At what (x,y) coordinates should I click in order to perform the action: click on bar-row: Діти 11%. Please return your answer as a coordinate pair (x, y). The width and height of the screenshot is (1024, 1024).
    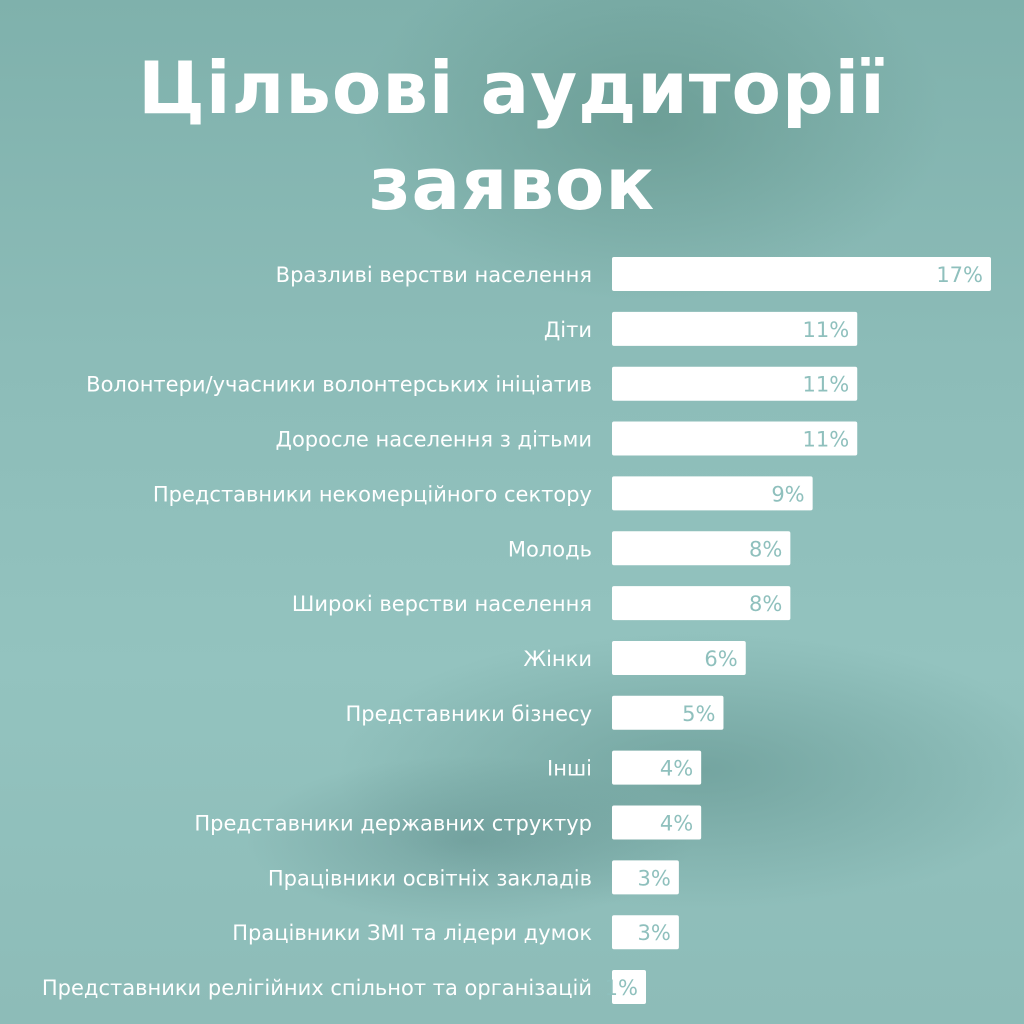
    Looking at the image, I should click on (701, 328).